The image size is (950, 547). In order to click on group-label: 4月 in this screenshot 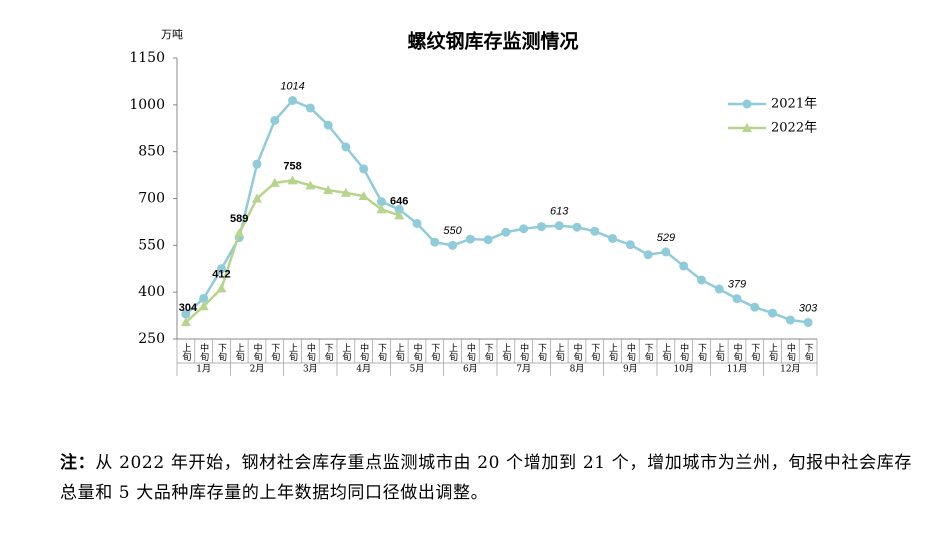, I will do `click(363, 369)`.